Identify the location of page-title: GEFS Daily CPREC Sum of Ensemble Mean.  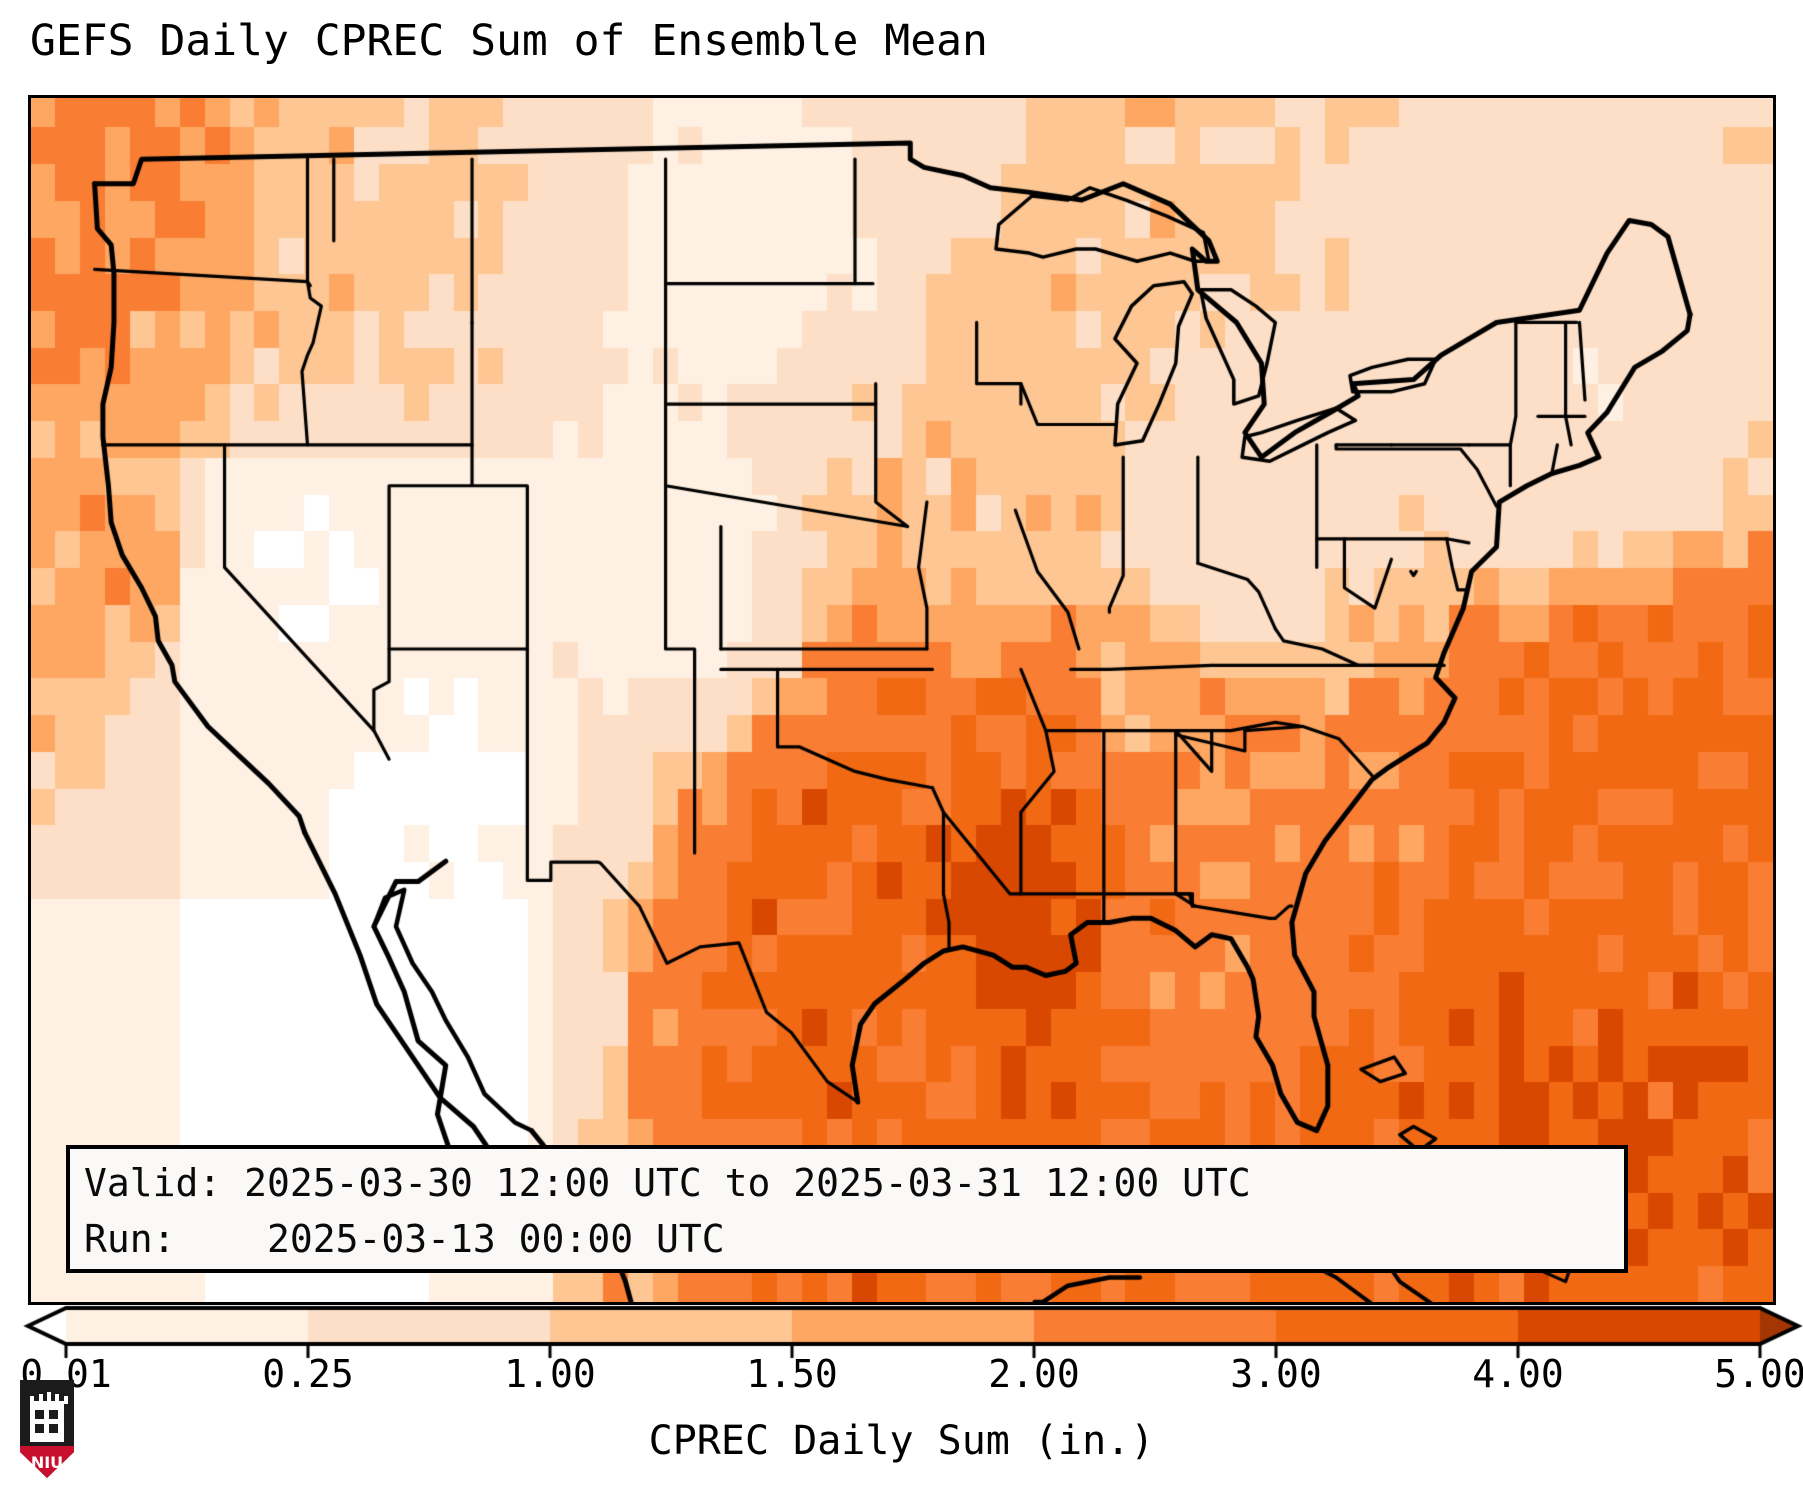
(509, 41).